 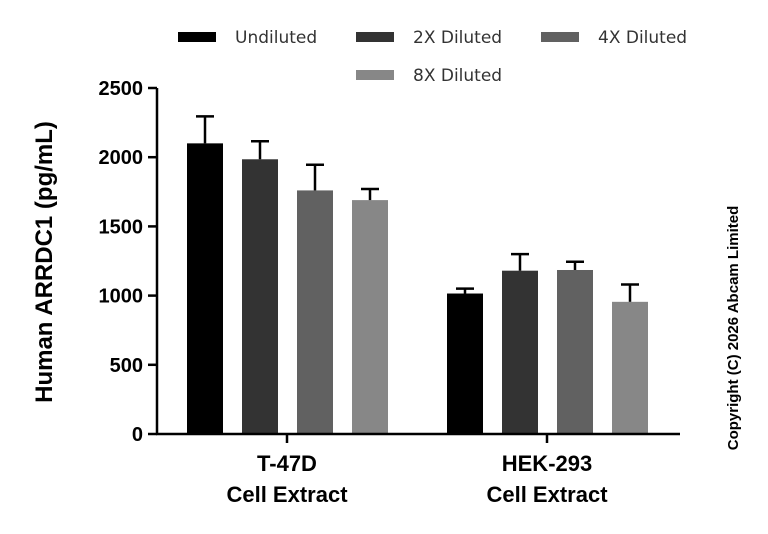 I want to click on legend-label: 2X Diluted, so click(x=457, y=38).